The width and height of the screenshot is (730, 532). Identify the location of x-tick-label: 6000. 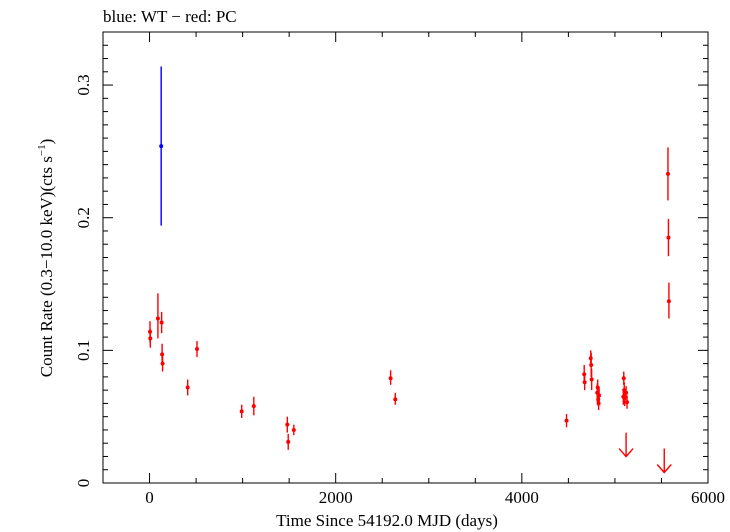
(708, 497).